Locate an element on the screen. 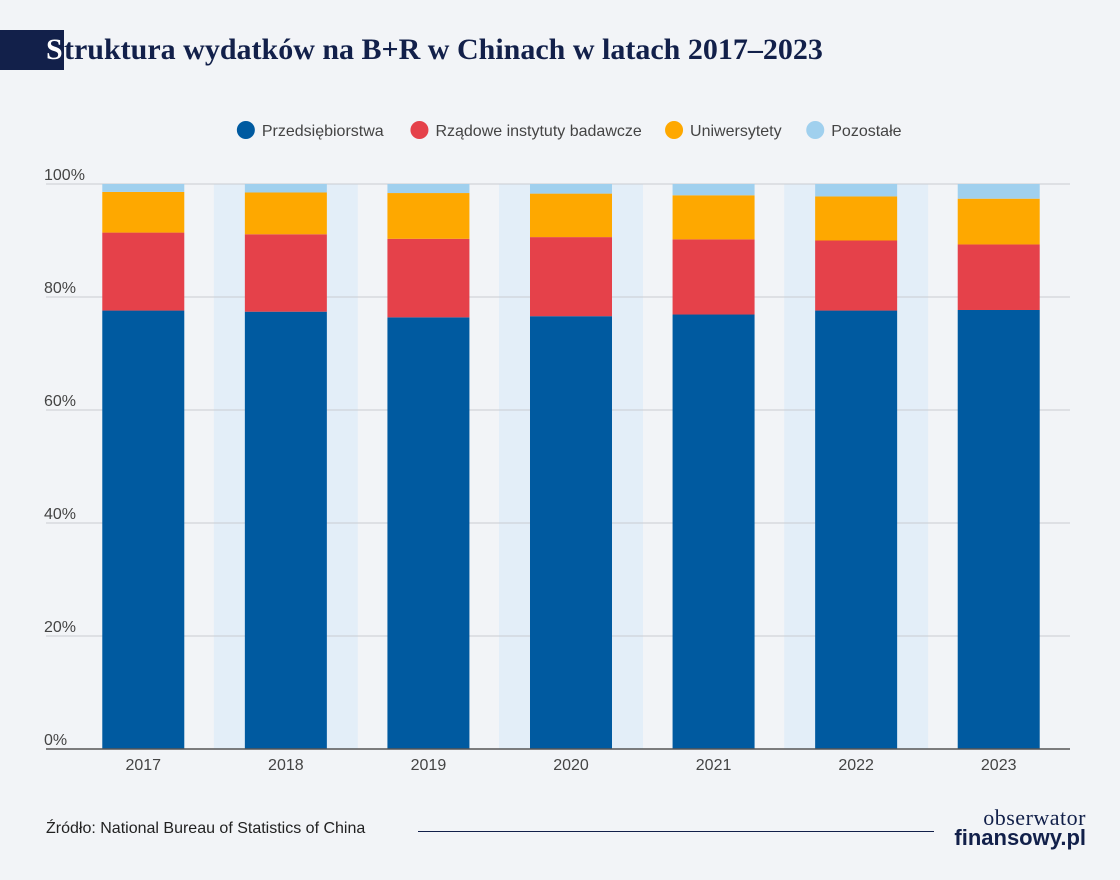  x-tick-label: 2019 is located at coordinates (429, 765).